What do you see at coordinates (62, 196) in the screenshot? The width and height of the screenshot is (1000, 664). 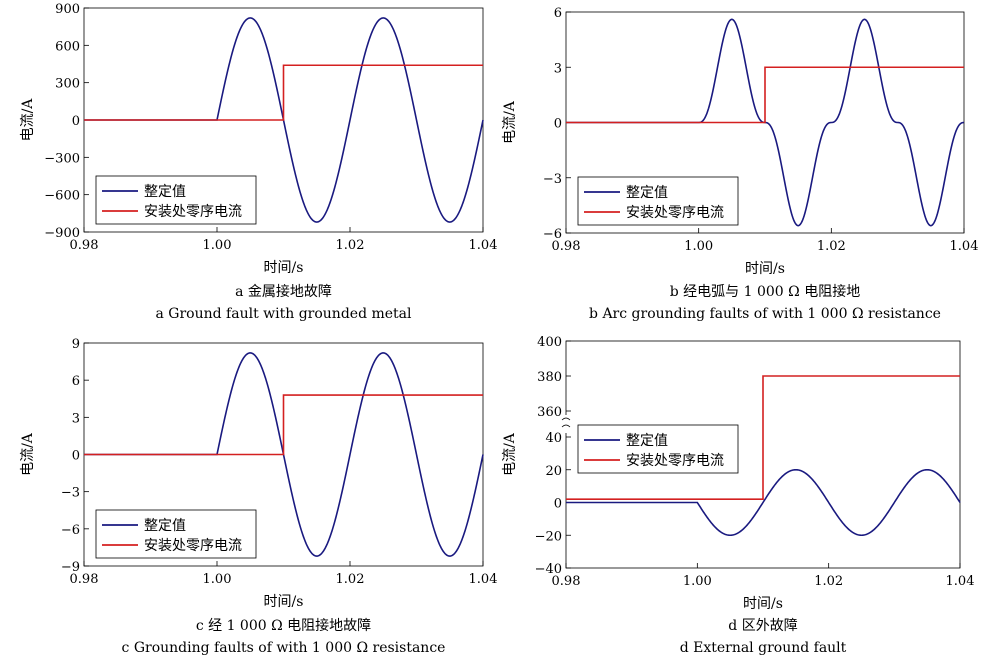 I see `y-tick-label: −600` at bounding box center [62, 196].